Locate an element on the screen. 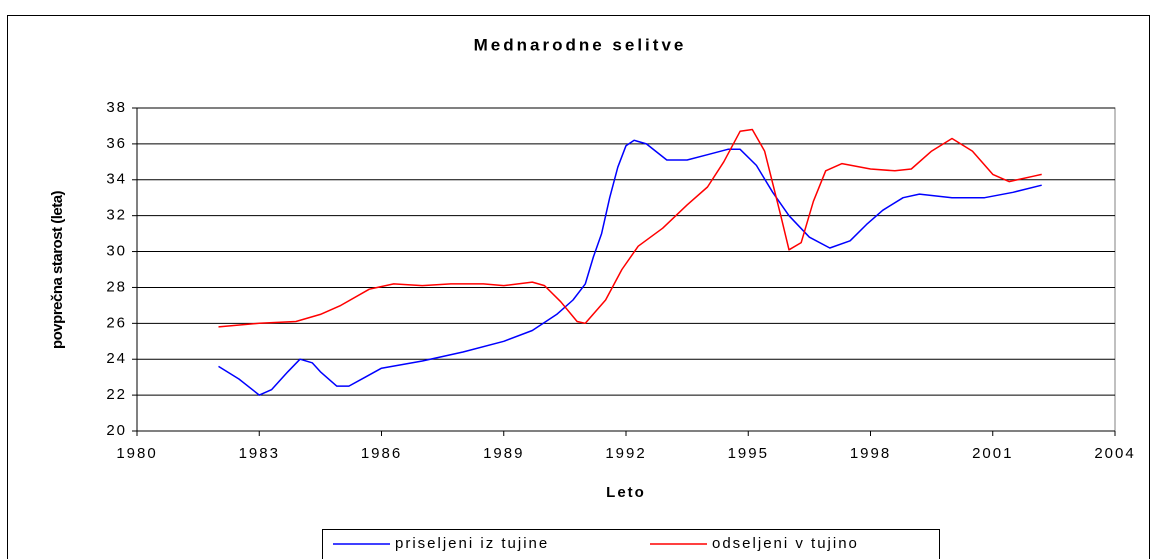 The width and height of the screenshot is (1161, 559). y-tick-label: 32 is located at coordinates (116, 215).